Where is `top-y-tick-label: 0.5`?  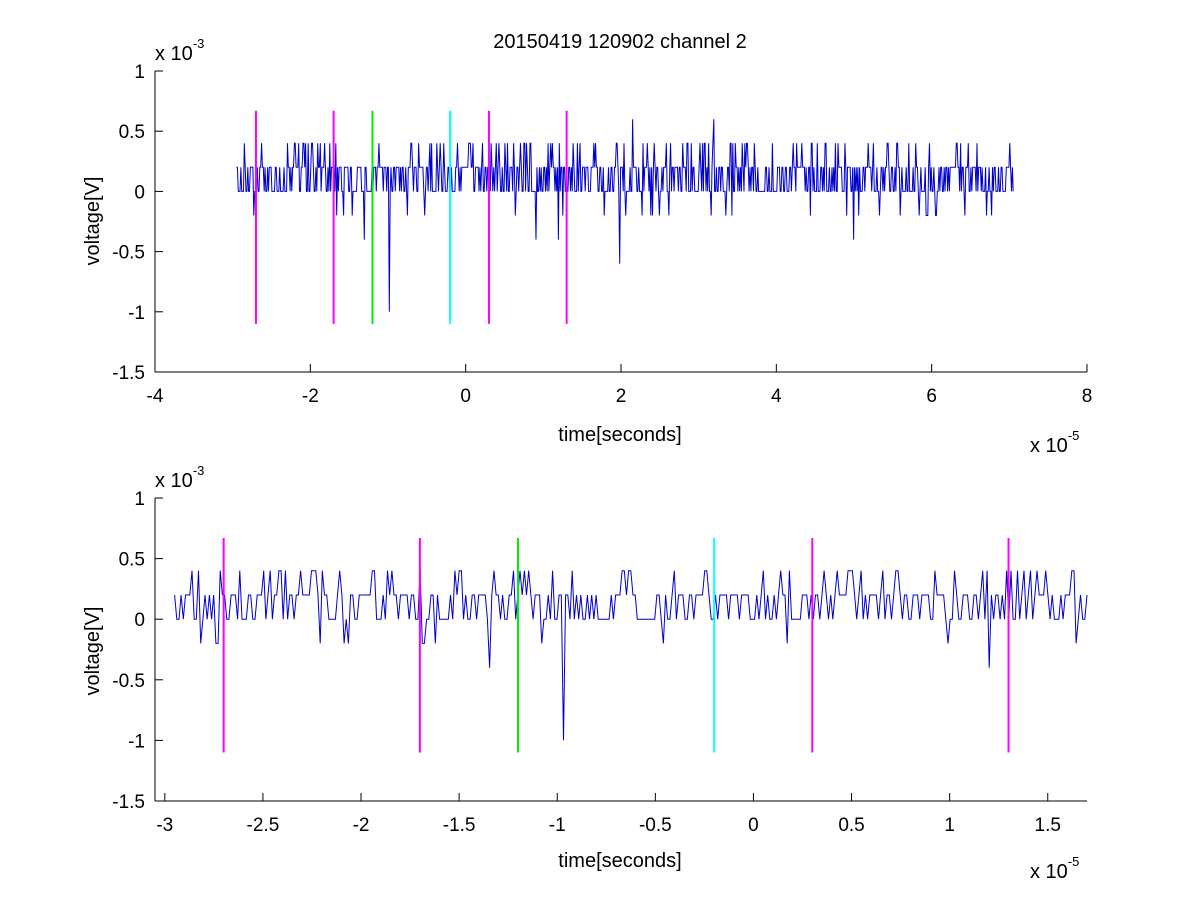 top-y-tick-label: 0.5 is located at coordinates (132, 132).